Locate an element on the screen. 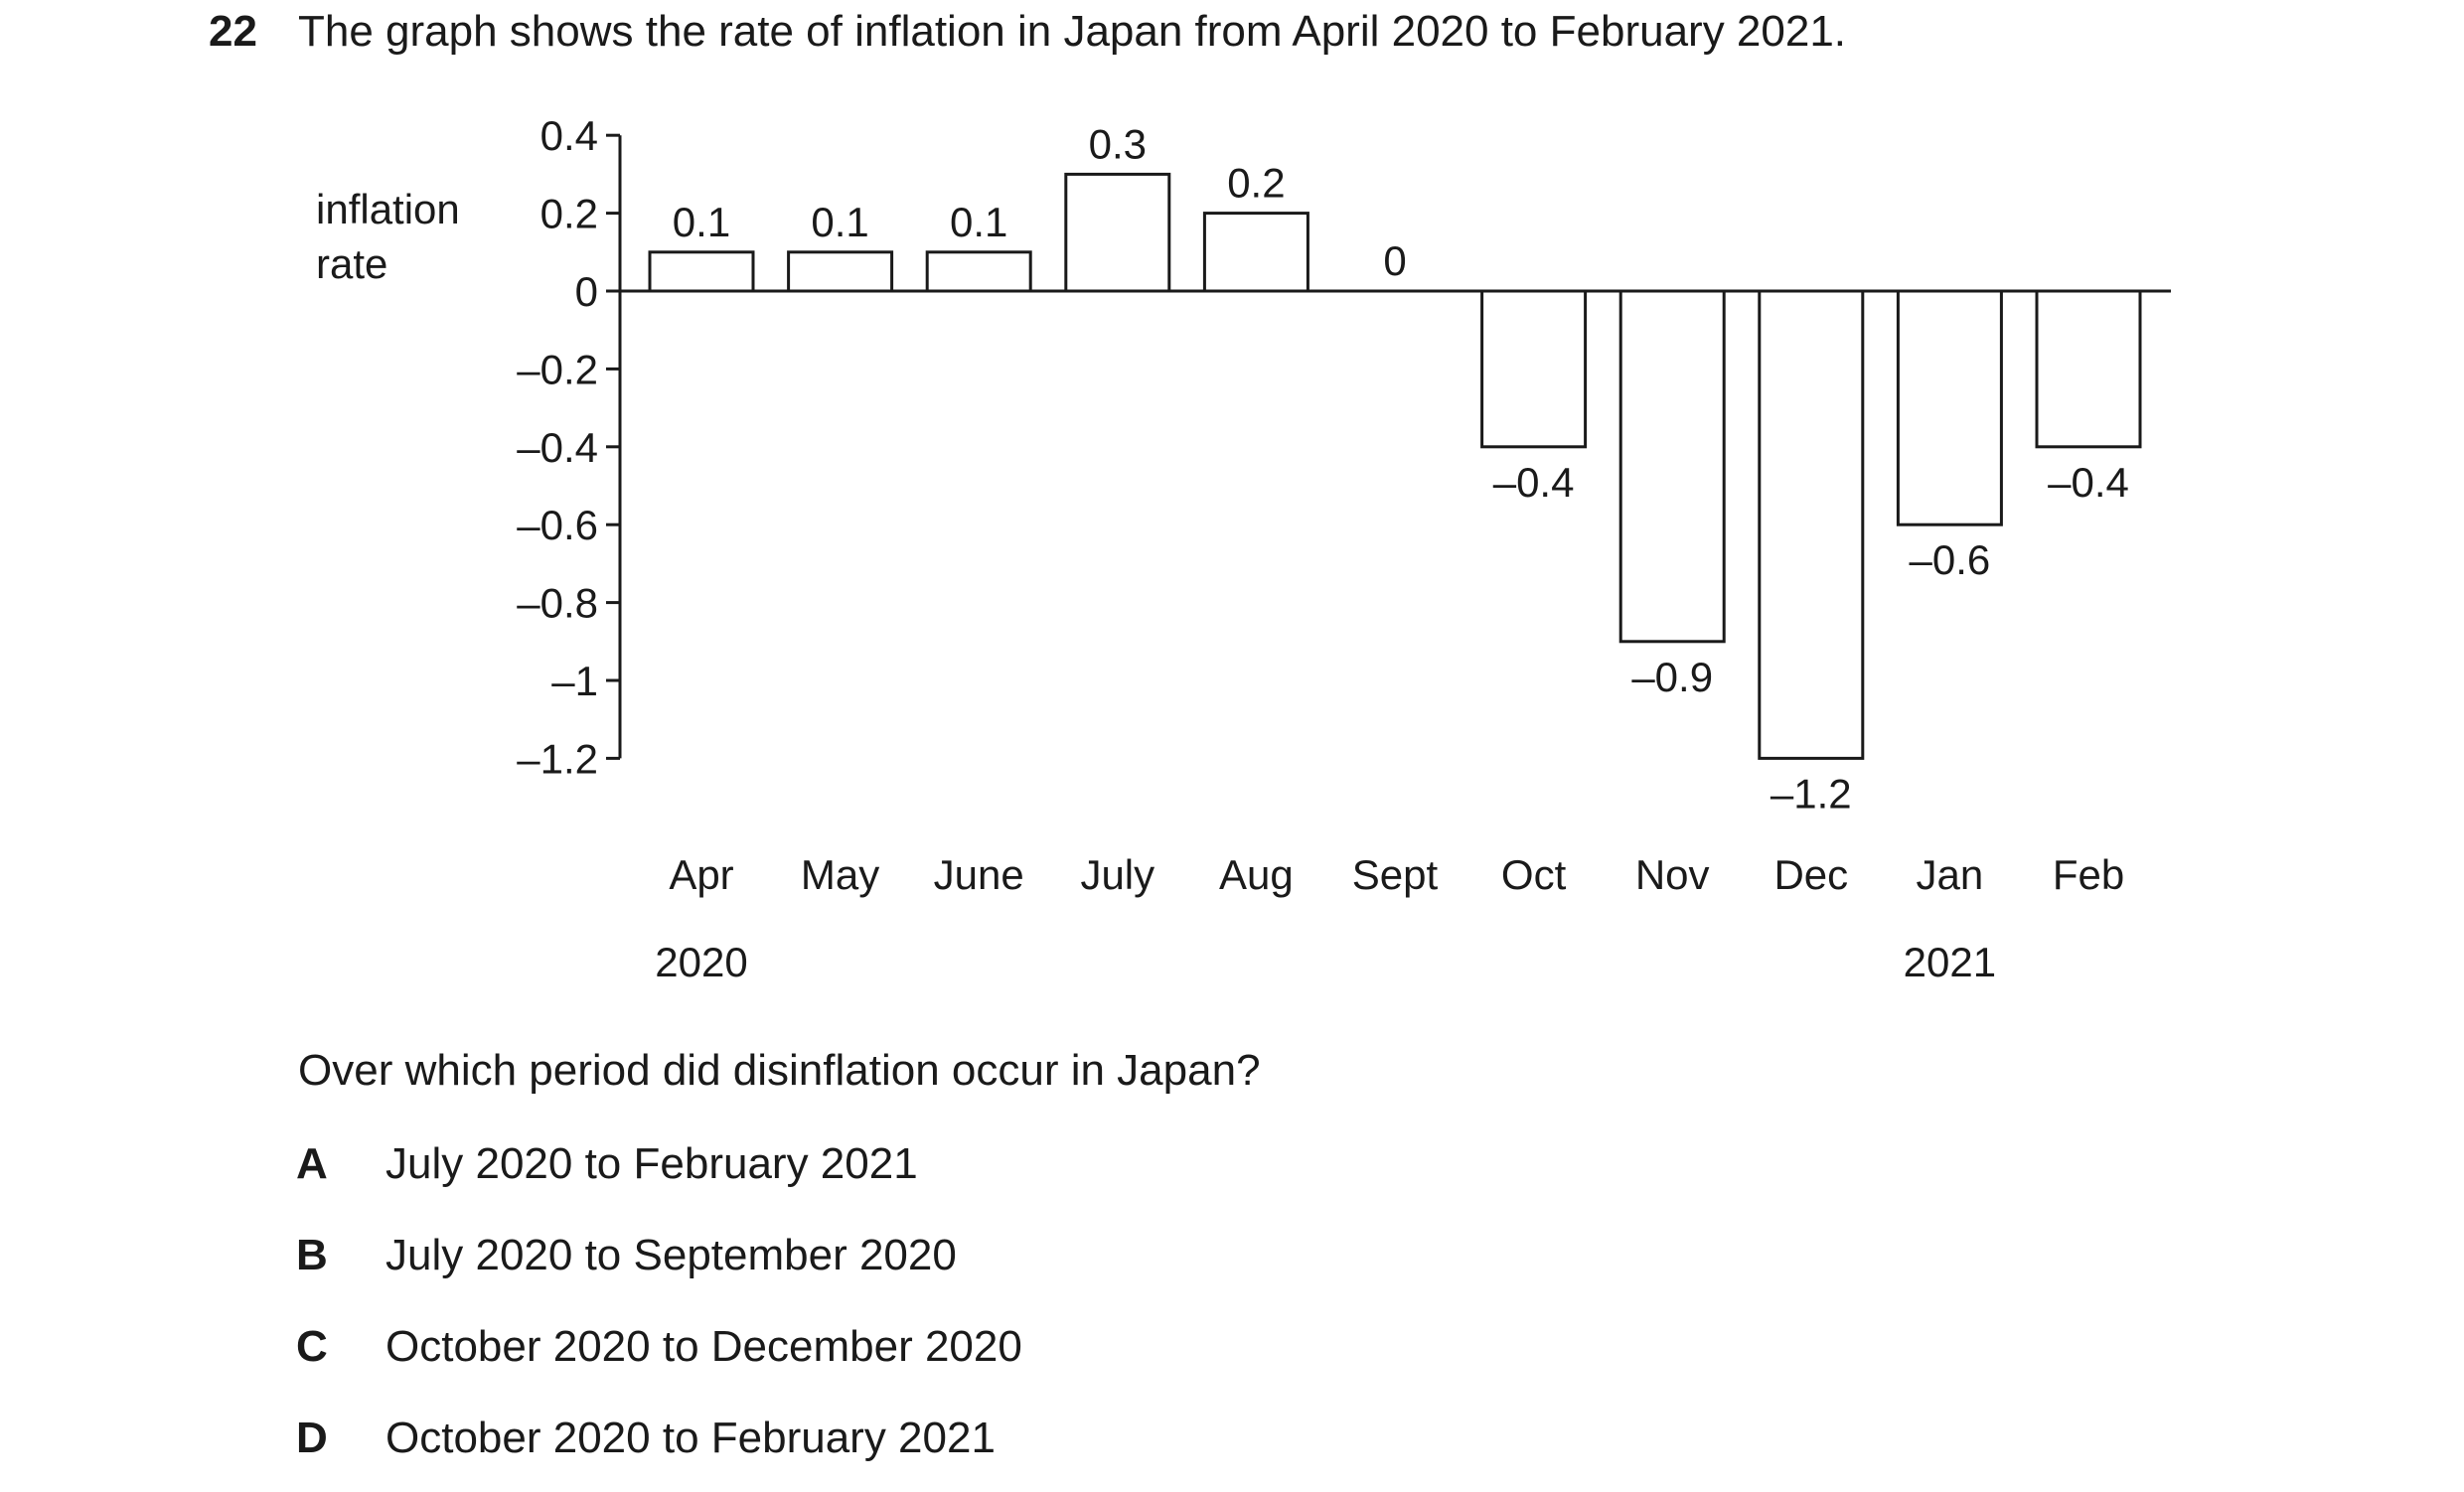 This screenshot has height=1492, width=2464. y-tick-label: –1.2 is located at coordinates (557, 758).